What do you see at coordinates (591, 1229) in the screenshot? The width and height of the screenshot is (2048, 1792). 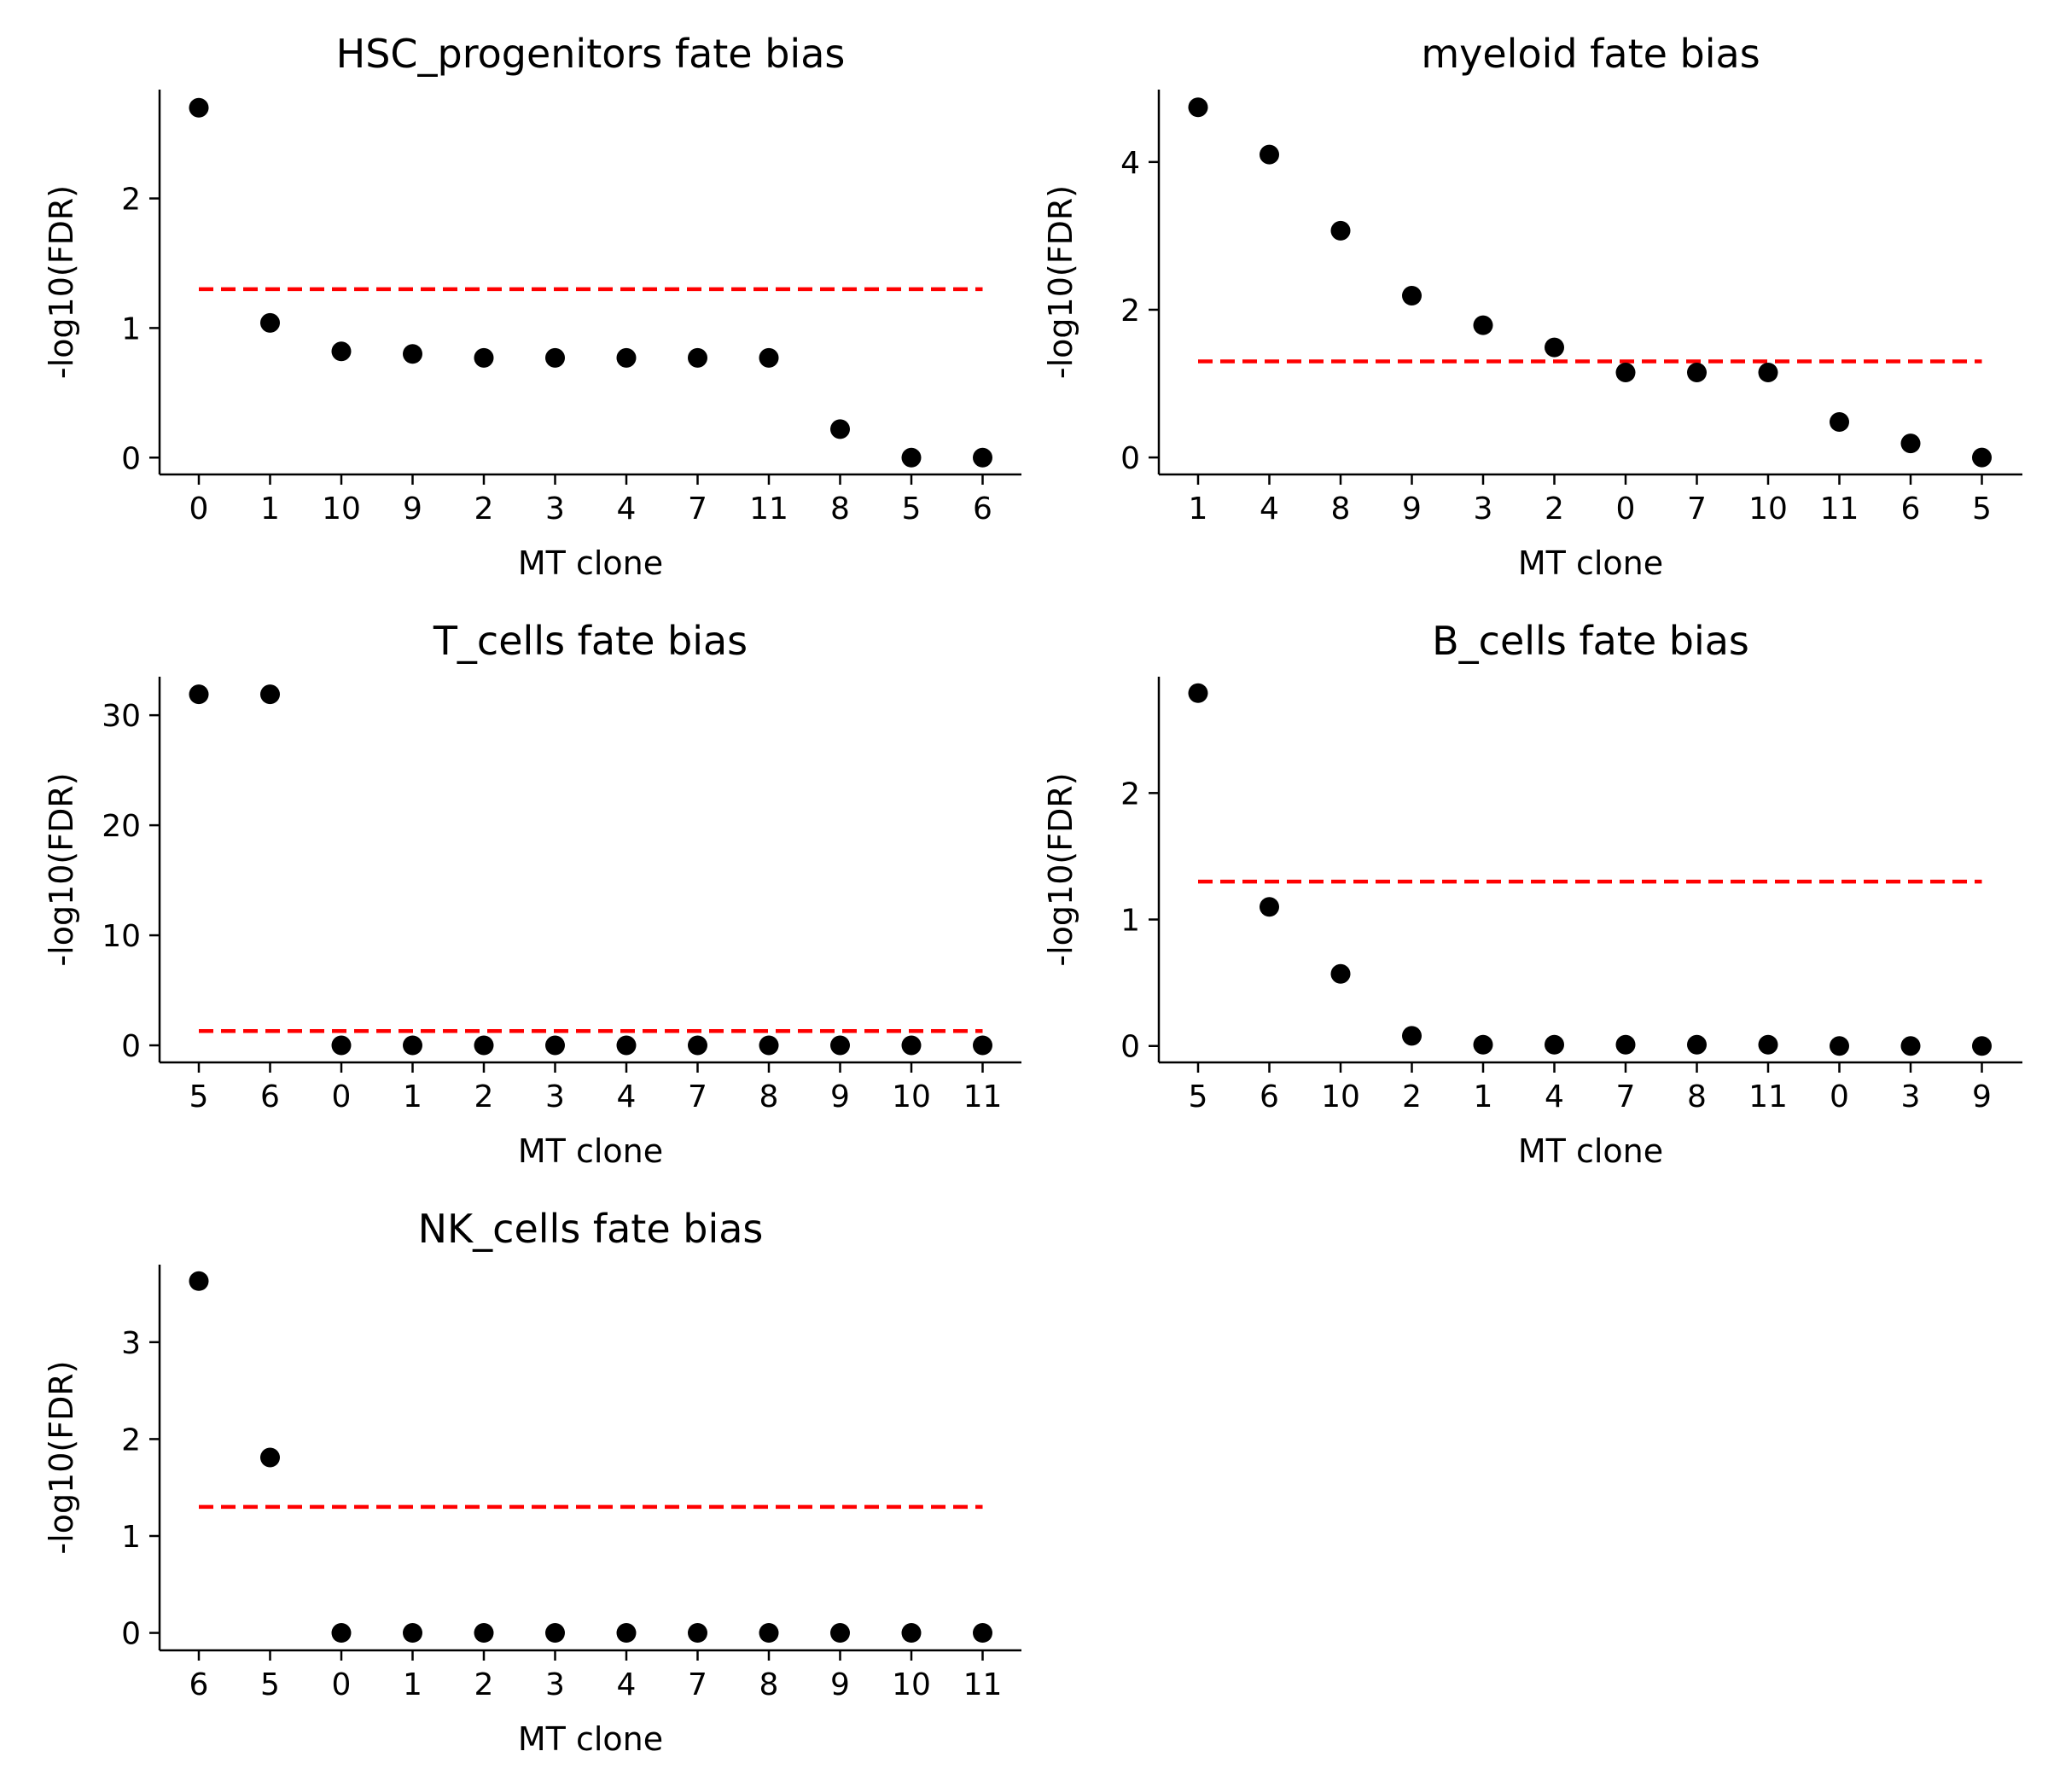 I see `chart-title: NK_cells fate bias` at bounding box center [591, 1229].